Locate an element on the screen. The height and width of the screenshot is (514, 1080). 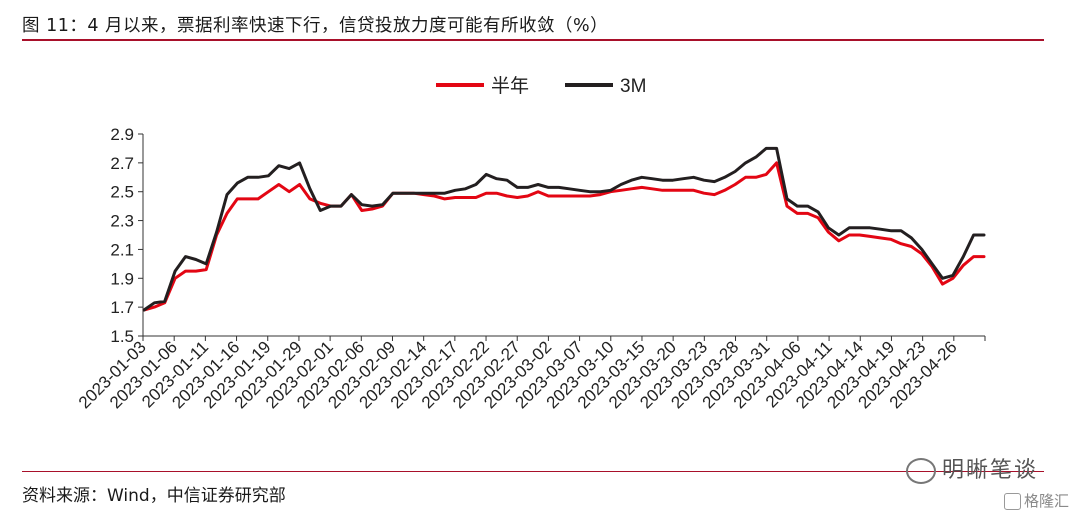
watermark-text: 明晰笔谈 is located at coordinates (990, 470).